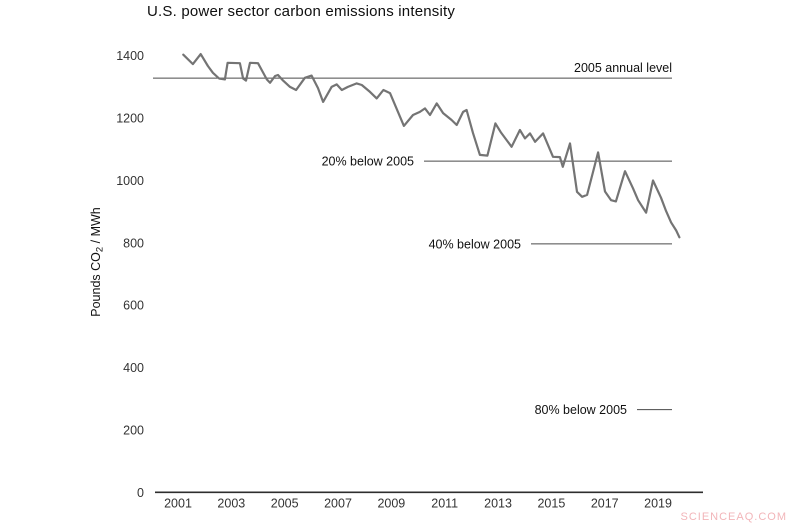 This screenshot has height=530, width=800. I want to click on y-tick-label-400: 400, so click(133, 368).